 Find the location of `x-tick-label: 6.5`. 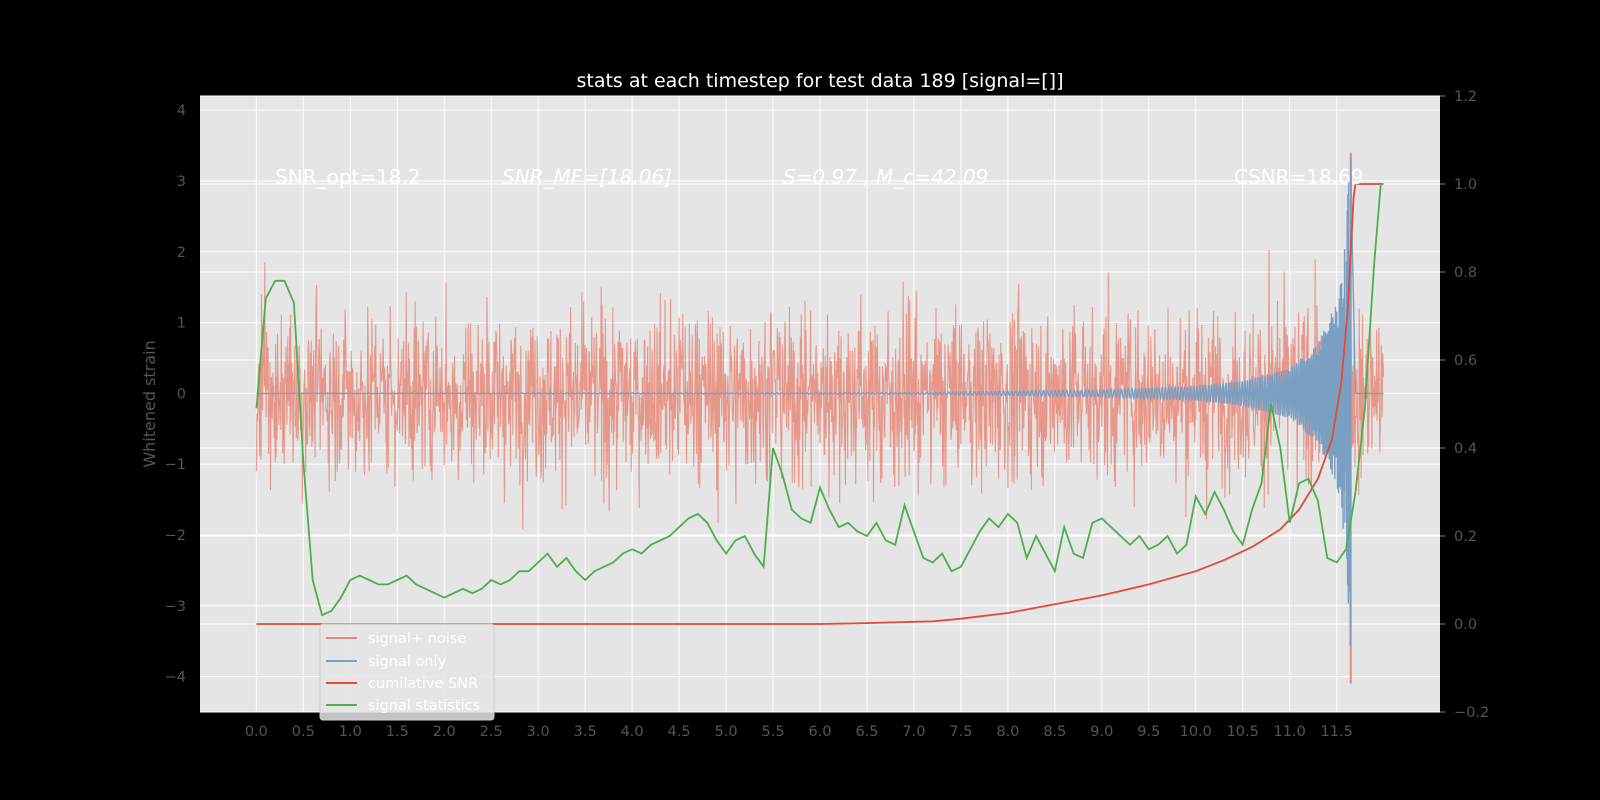

x-tick-label: 6.5 is located at coordinates (866, 732).